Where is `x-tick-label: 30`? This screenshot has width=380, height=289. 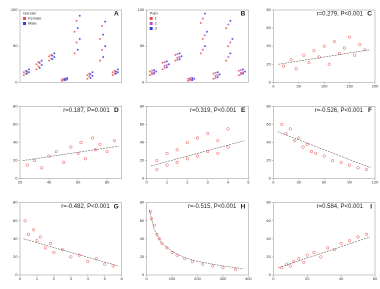 x-tick-label: 30 is located at coordinates (299, 182).